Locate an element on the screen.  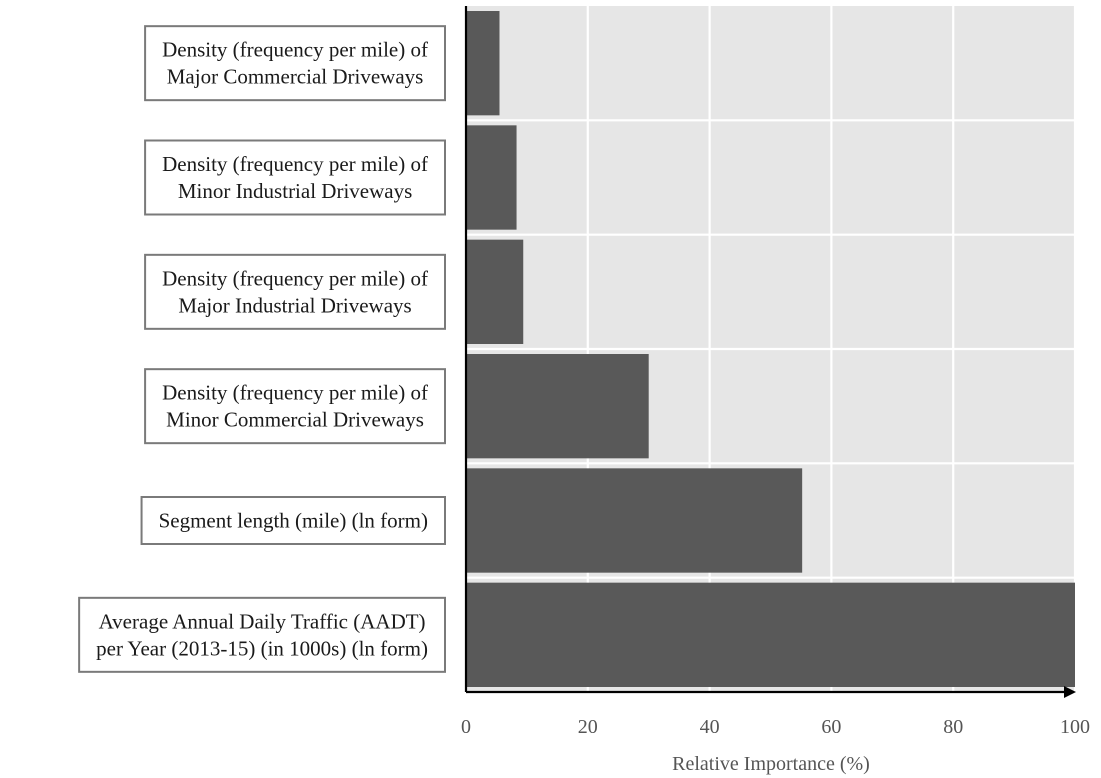
x-tick-label: 0 is located at coordinates (466, 727).